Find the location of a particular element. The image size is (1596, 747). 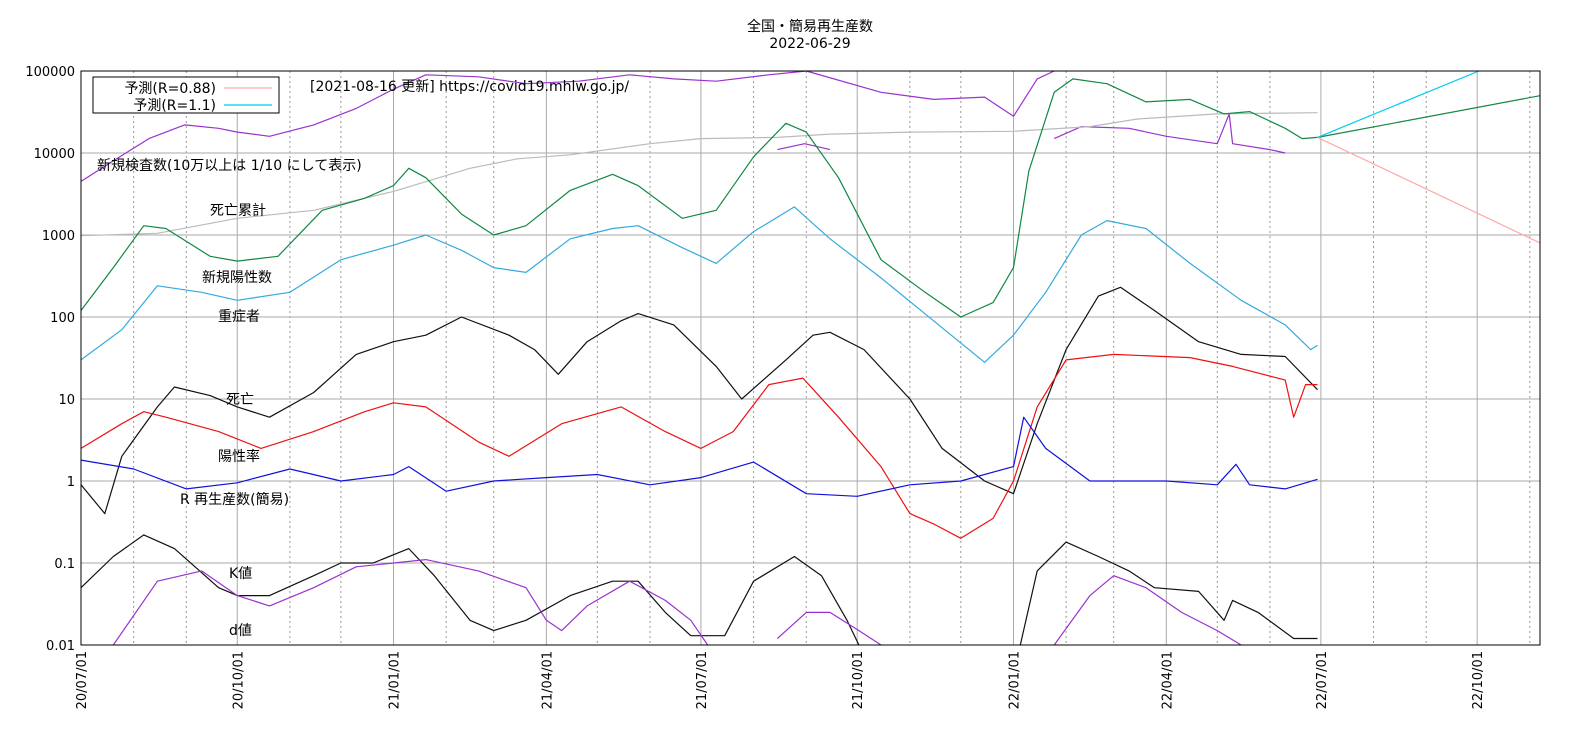

series-line-r-value is located at coordinates (699, 456).